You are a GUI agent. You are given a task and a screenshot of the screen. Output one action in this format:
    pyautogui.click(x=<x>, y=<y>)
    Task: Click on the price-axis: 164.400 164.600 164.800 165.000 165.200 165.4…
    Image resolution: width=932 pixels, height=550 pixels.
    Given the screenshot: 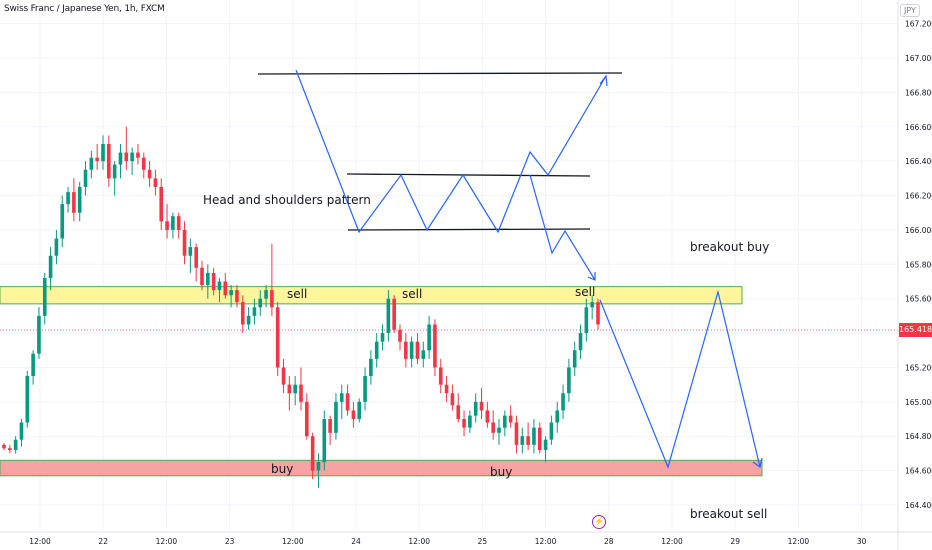 What is the action you would take?
    pyautogui.click(x=914, y=275)
    